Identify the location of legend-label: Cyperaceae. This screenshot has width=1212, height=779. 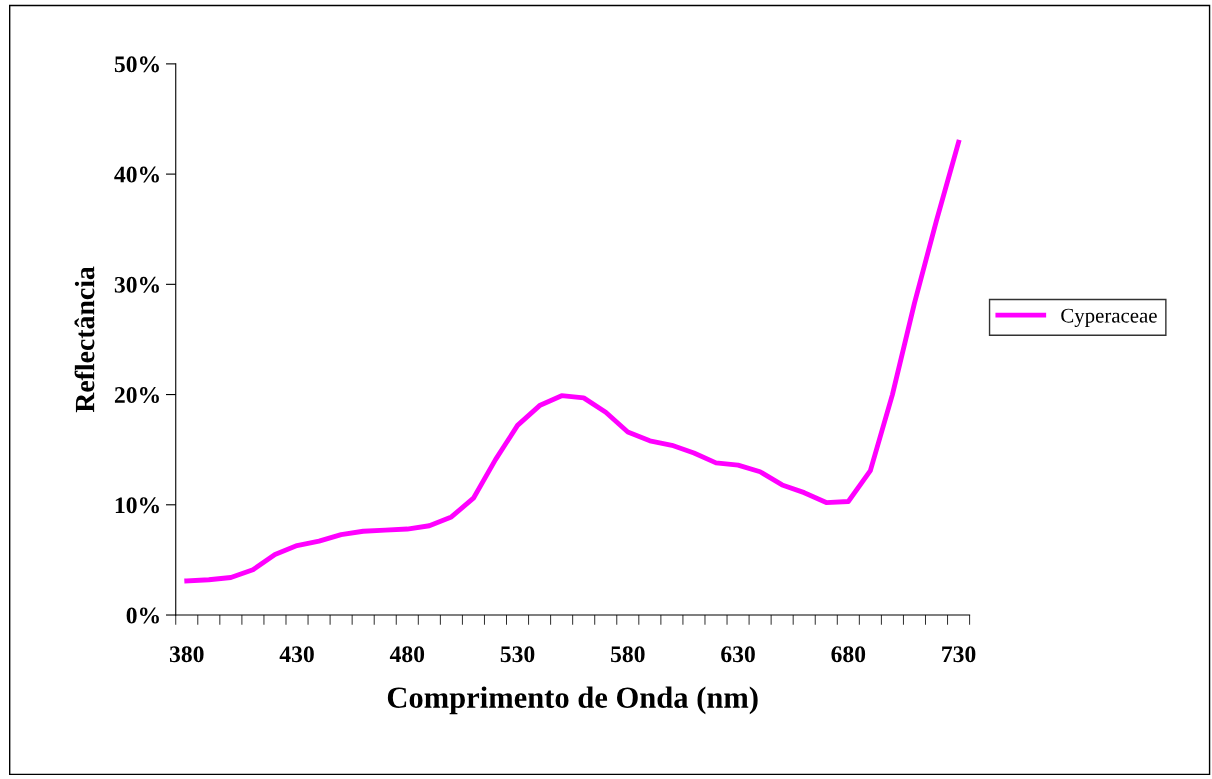
(1109, 317).